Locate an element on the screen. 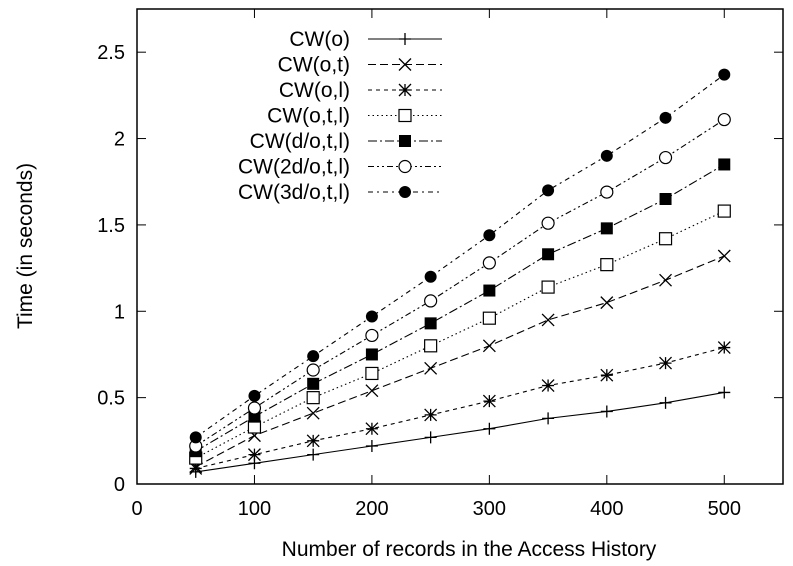 The width and height of the screenshot is (793, 566). y-tick-label: 0 is located at coordinates (119, 485).